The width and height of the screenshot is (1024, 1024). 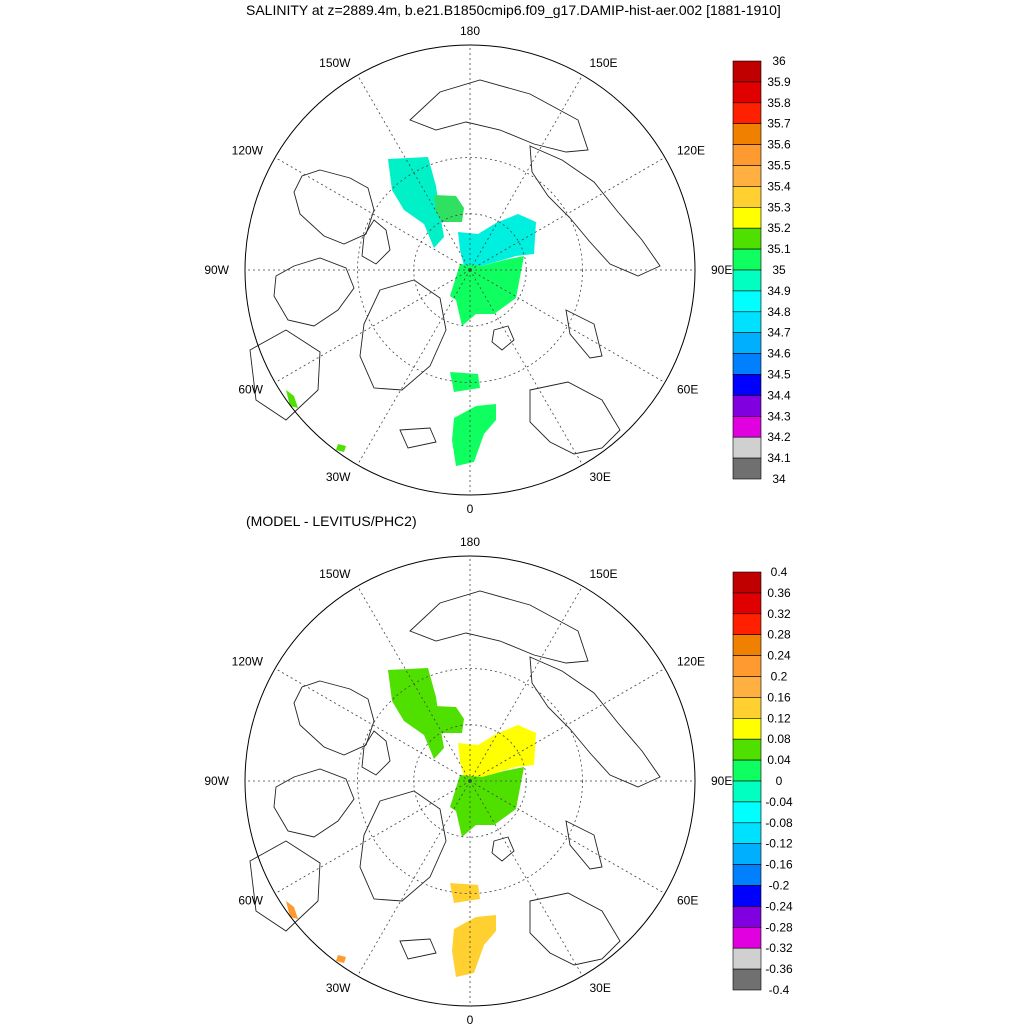 What do you see at coordinates (779, 760) in the screenshot?
I see `colorbar-label: 0.04` at bounding box center [779, 760].